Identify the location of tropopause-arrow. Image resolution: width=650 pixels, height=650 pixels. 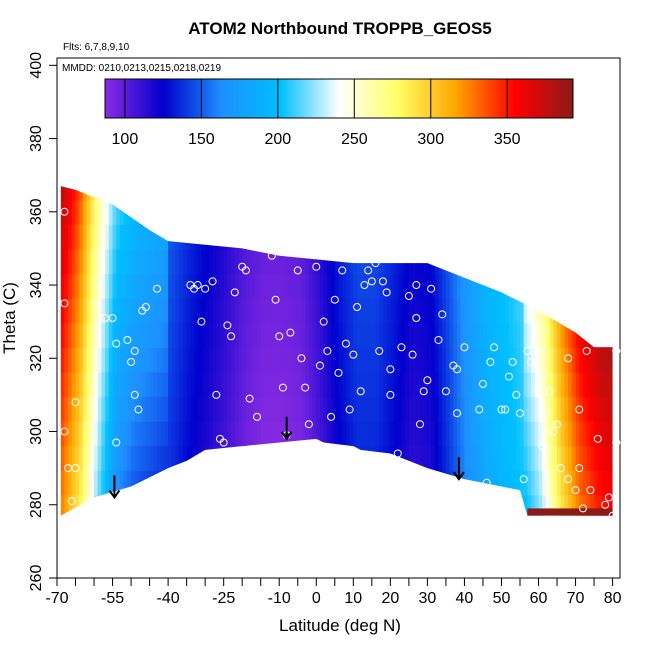
(459, 469).